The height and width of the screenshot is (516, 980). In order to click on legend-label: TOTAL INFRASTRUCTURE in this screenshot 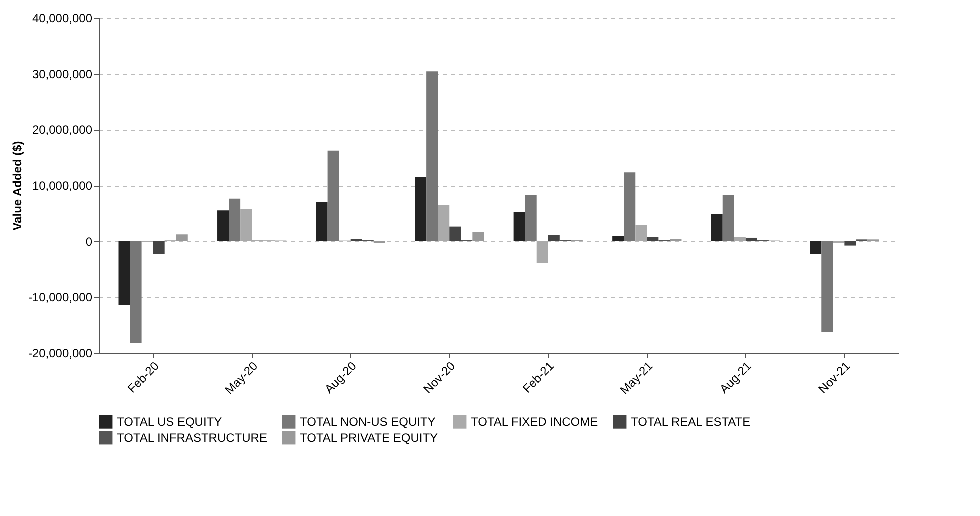, I will do `click(192, 438)`.